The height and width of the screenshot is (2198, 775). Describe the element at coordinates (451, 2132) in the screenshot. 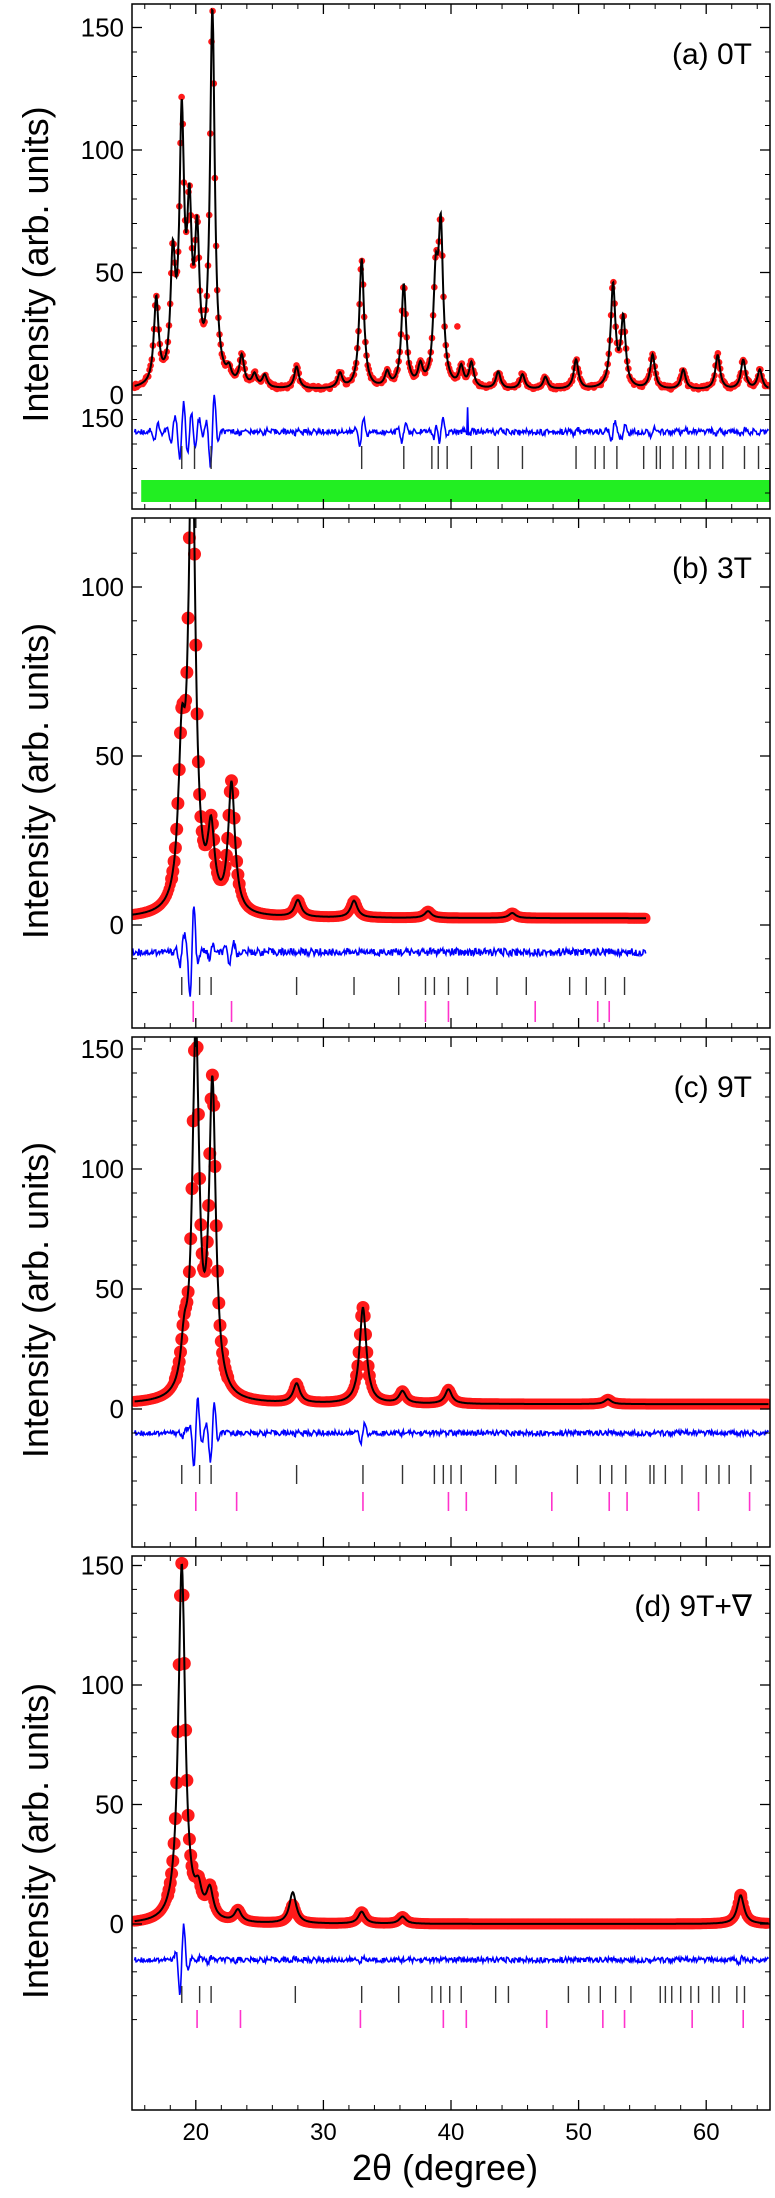

I see `x-tick-label: 40` at that location.